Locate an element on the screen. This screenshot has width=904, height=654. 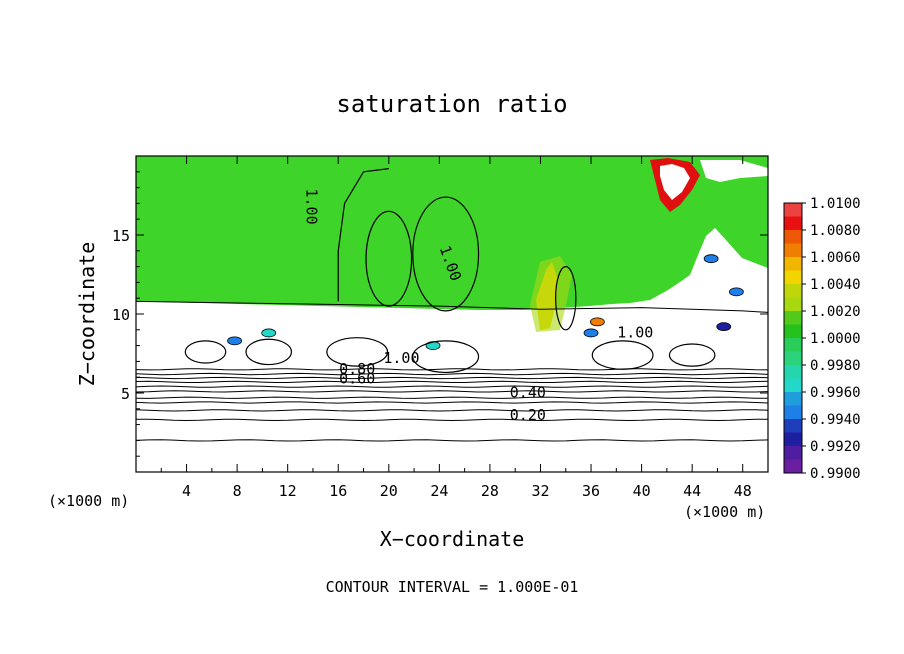
x-tick-label: 4 is located at coordinates (186, 491).